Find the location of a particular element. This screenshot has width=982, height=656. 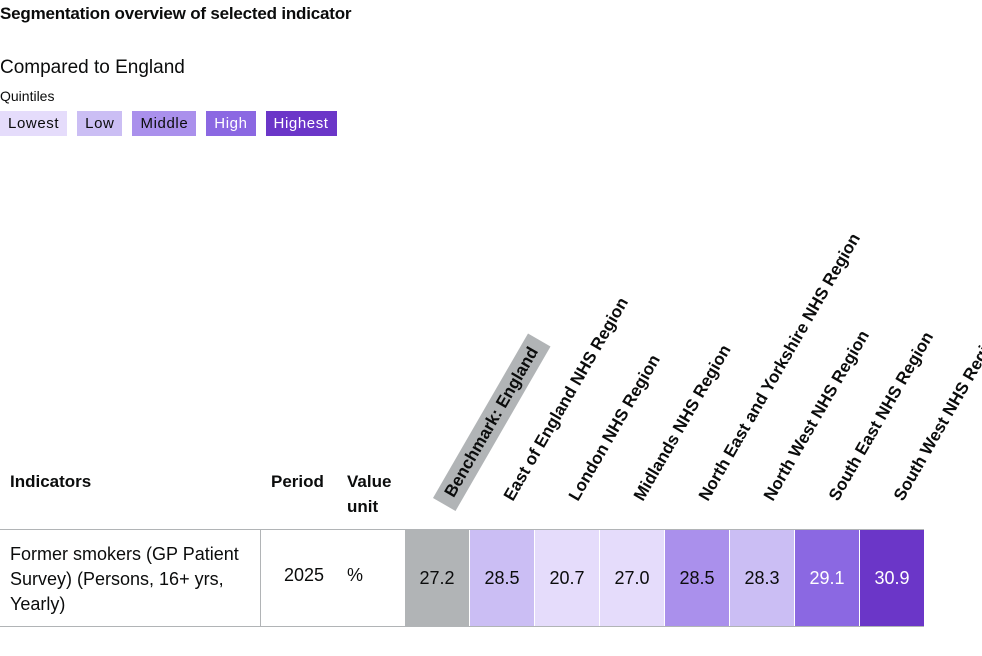

legend-label: Quintiles is located at coordinates (27, 96).